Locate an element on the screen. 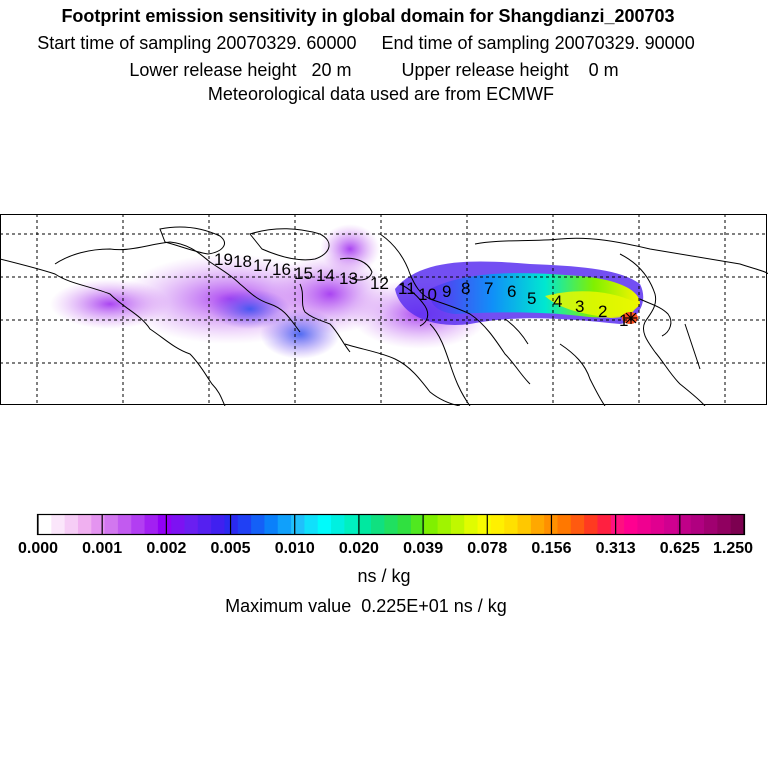 The height and width of the screenshot is (768, 768). traj-label-17: 17 is located at coordinates (262, 265).